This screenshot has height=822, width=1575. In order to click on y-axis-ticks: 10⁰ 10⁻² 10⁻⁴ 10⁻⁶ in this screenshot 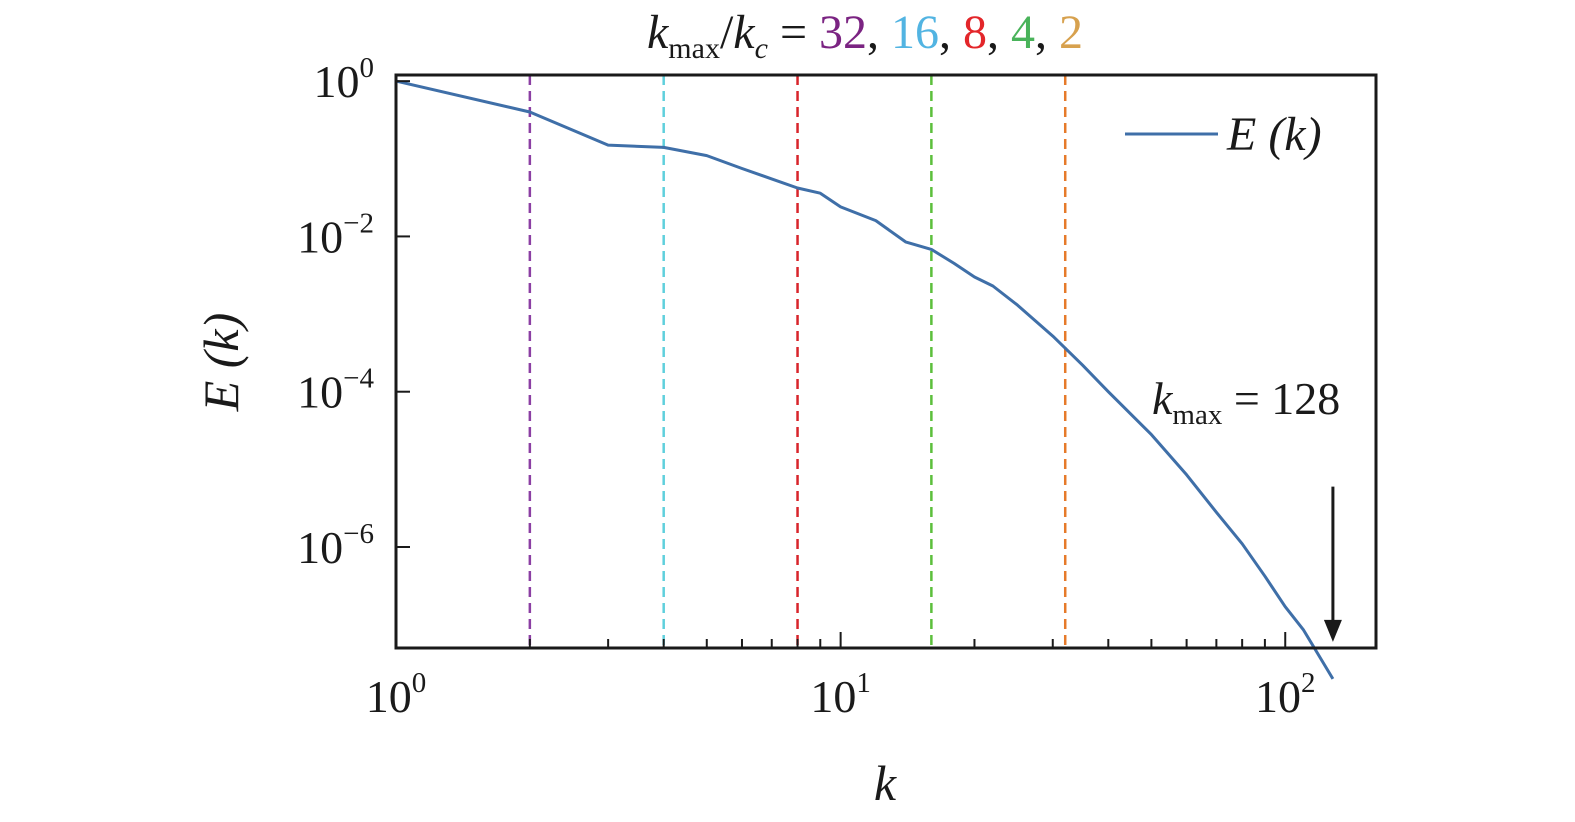, I will do `click(353, 312)`.